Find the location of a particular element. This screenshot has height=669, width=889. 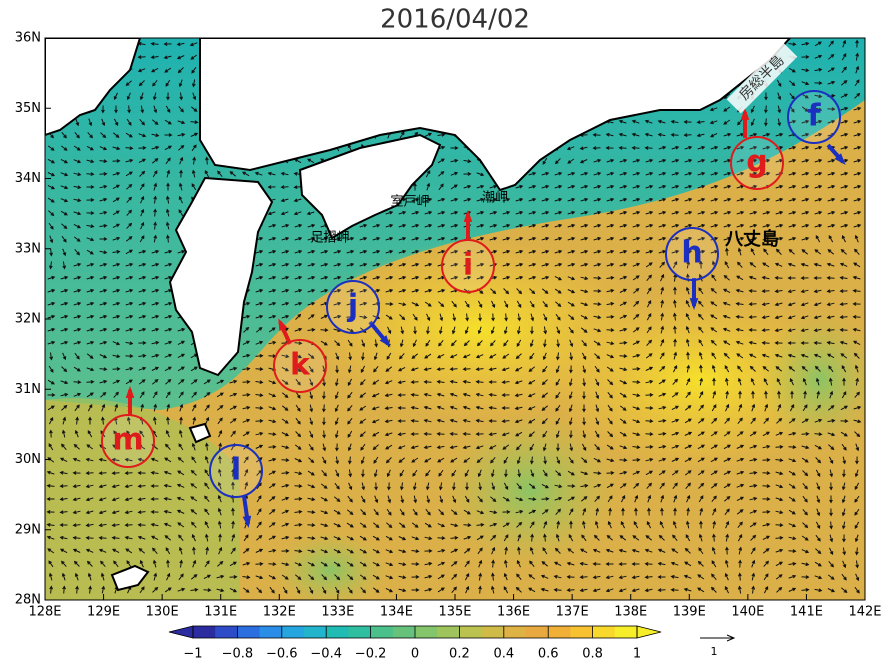

lon-tick-label: 134E is located at coordinates (396, 612).